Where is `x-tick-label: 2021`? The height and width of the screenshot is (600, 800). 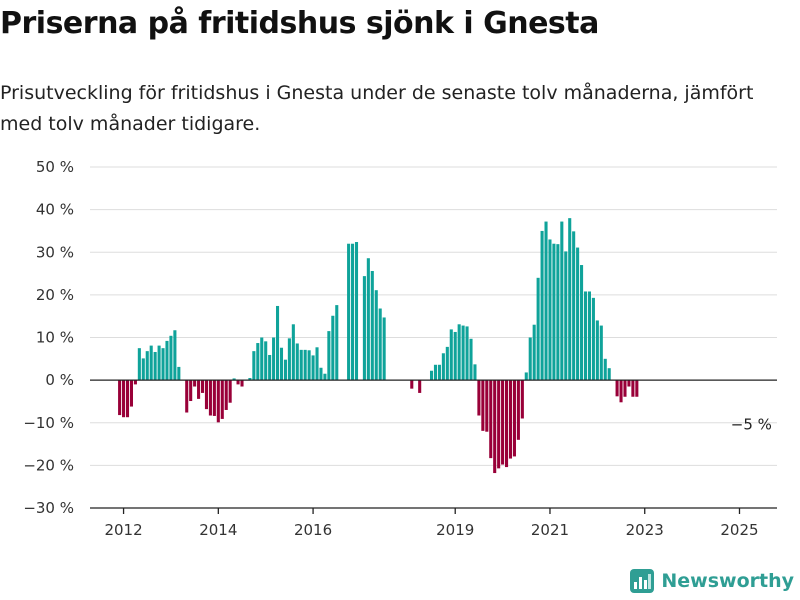
x-tick-label: 2021 is located at coordinates (550, 530).